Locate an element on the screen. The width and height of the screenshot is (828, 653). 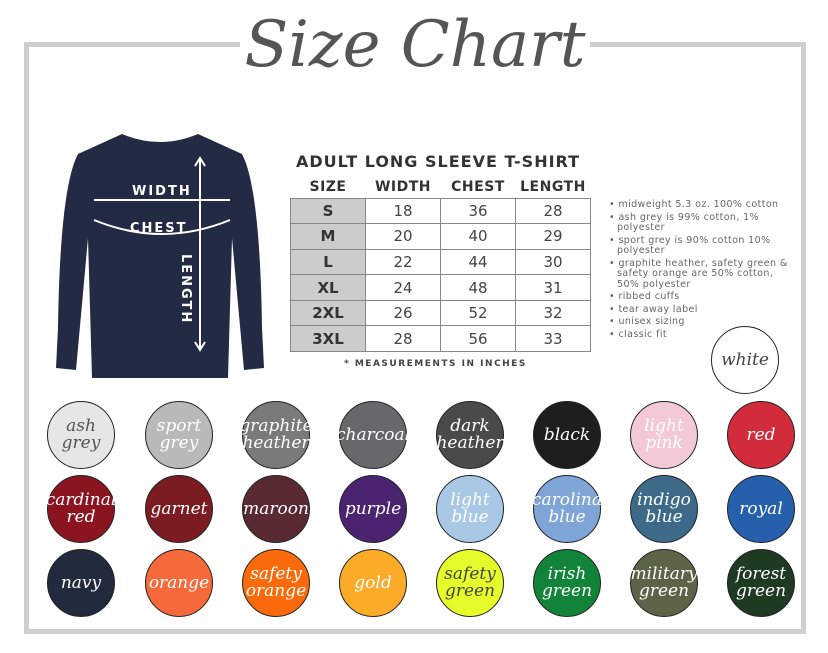
table-cell: 32 is located at coordinates (553, 313).